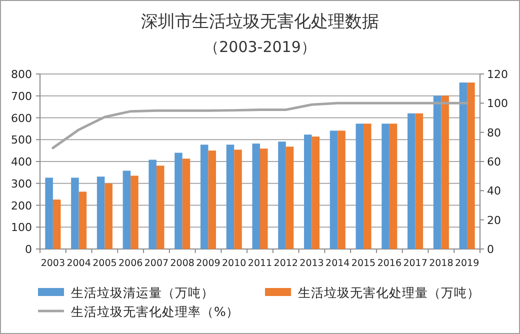  Describe the element at coordinates (78, 263) in the screenshot. I see `x-tick-label: 2004` at that location.